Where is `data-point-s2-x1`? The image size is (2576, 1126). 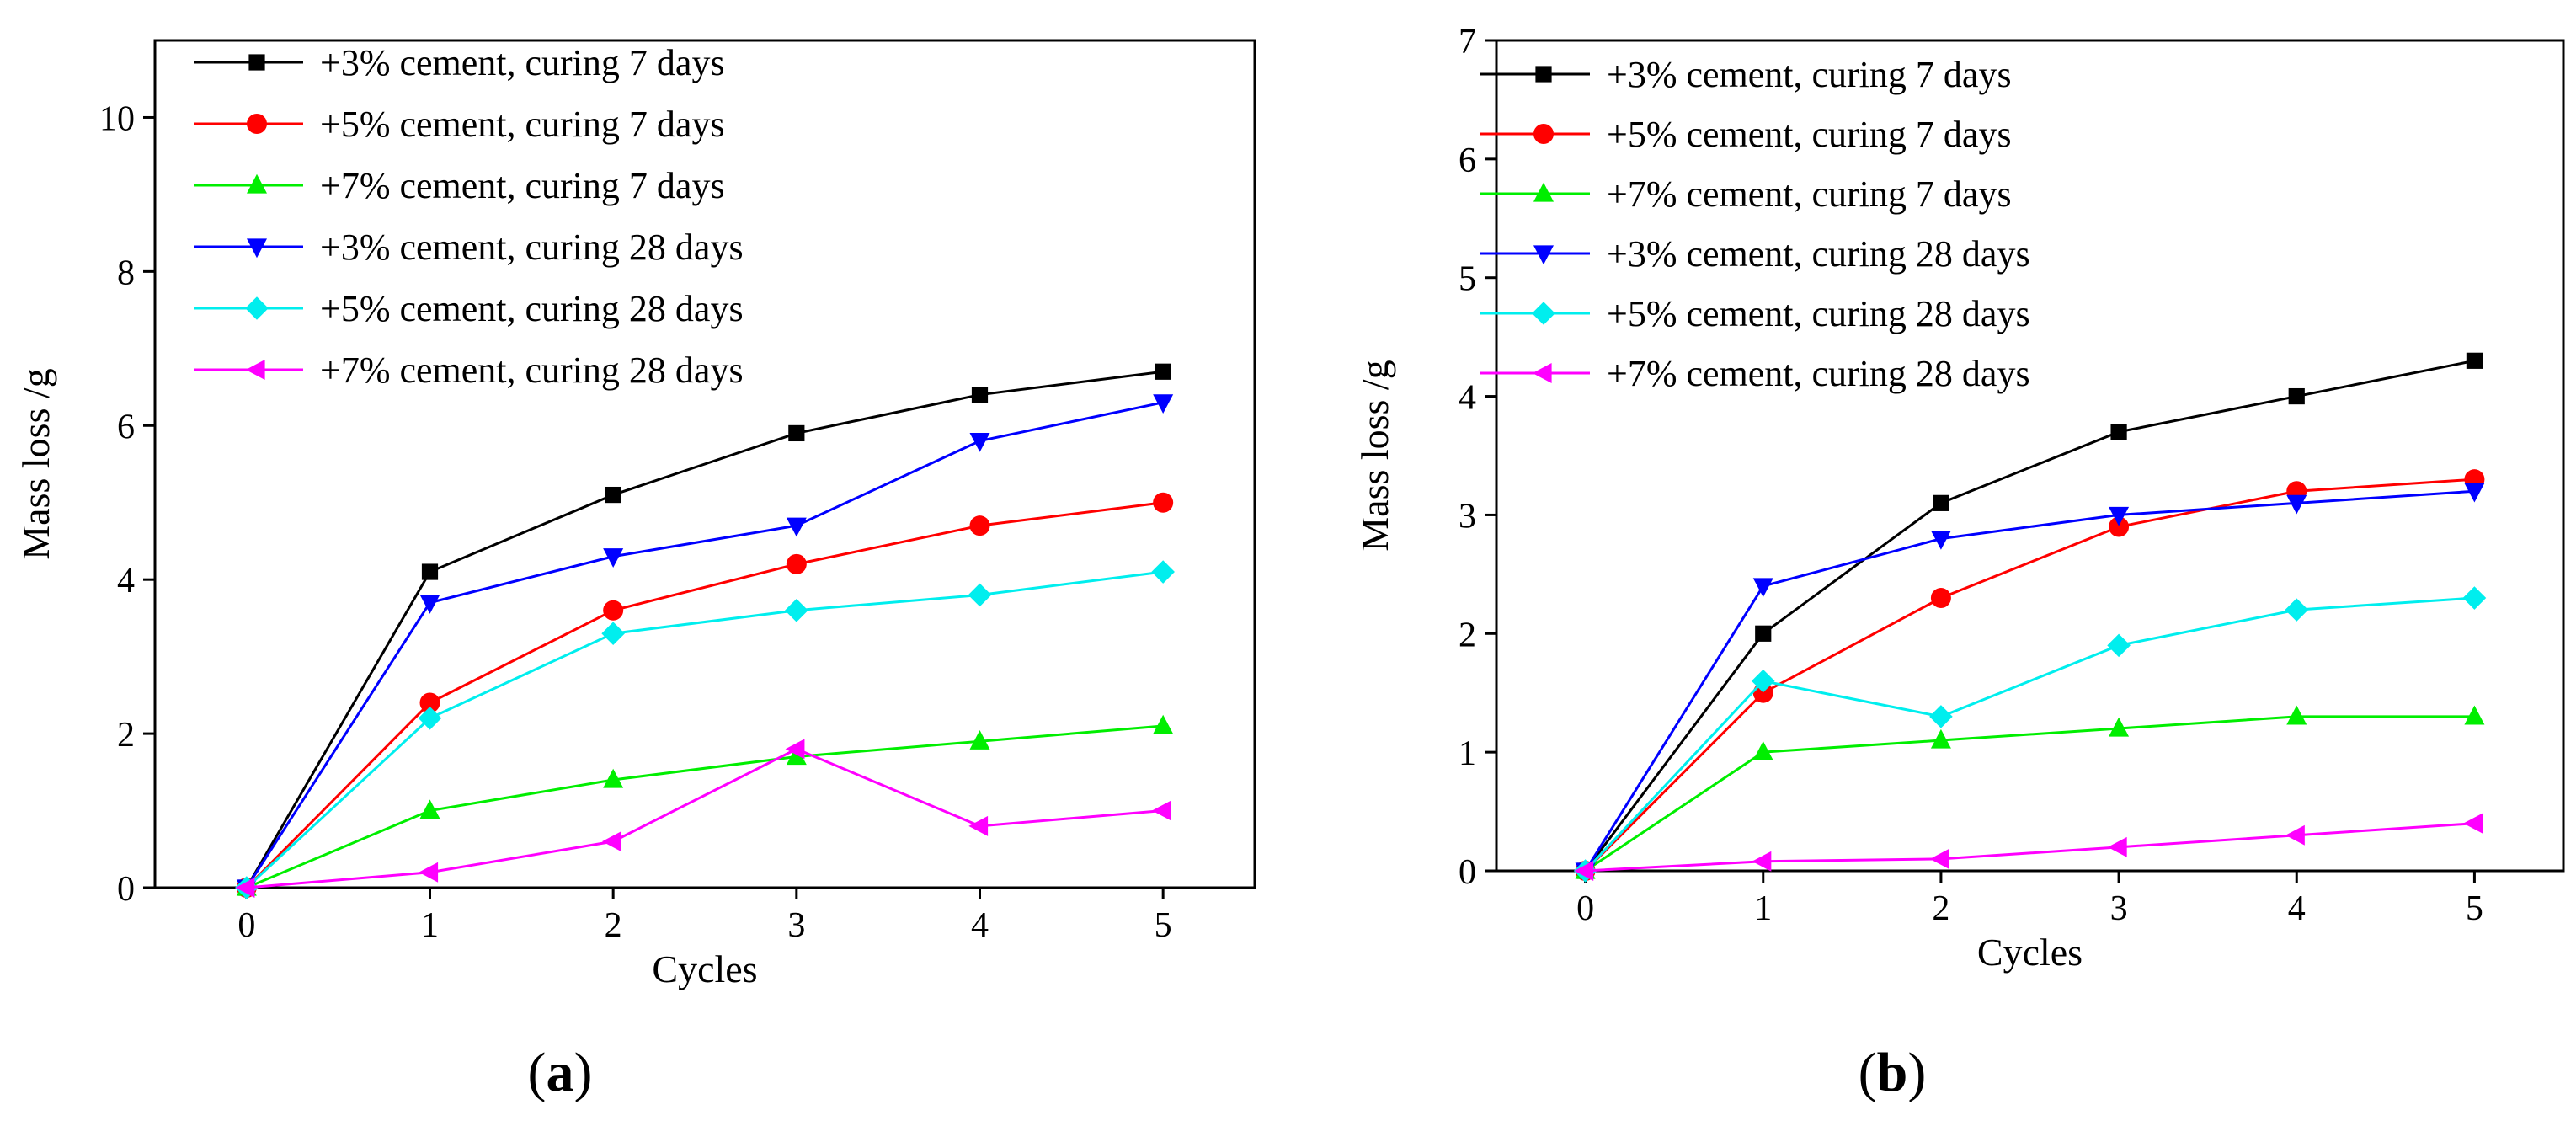 data-point-s2-x1 is located at coordinates (429, 702).